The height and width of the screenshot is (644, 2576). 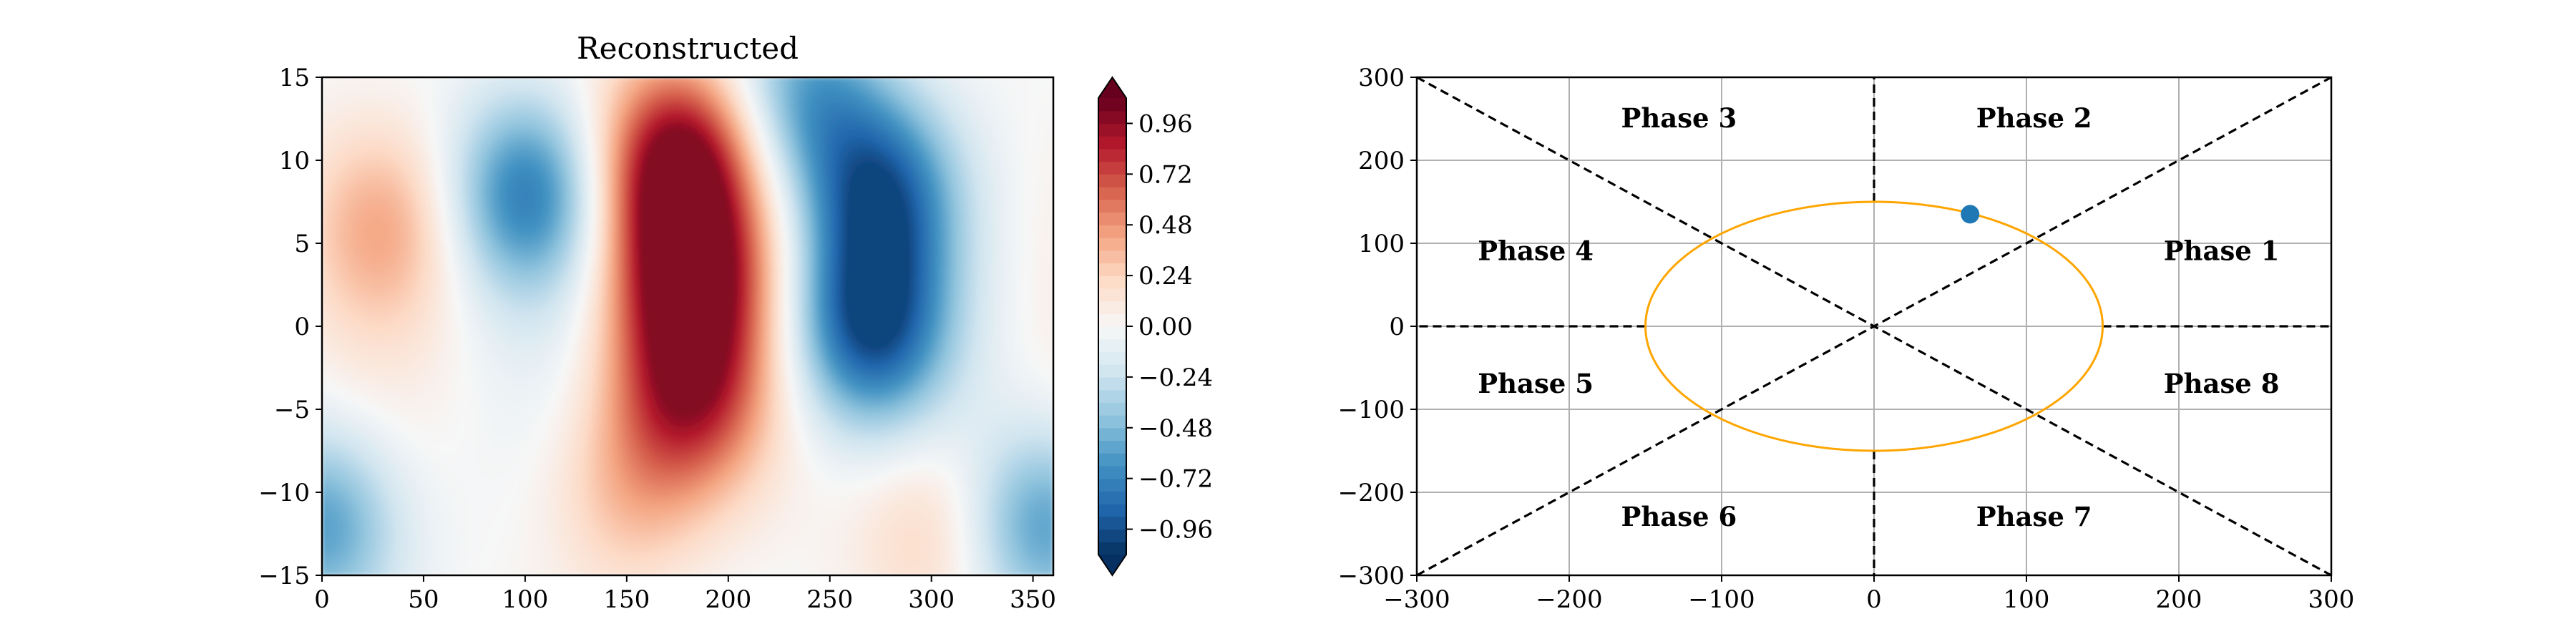 I want to click on colorbar-tick-label: −0.96, so click(x=1175, y=530).